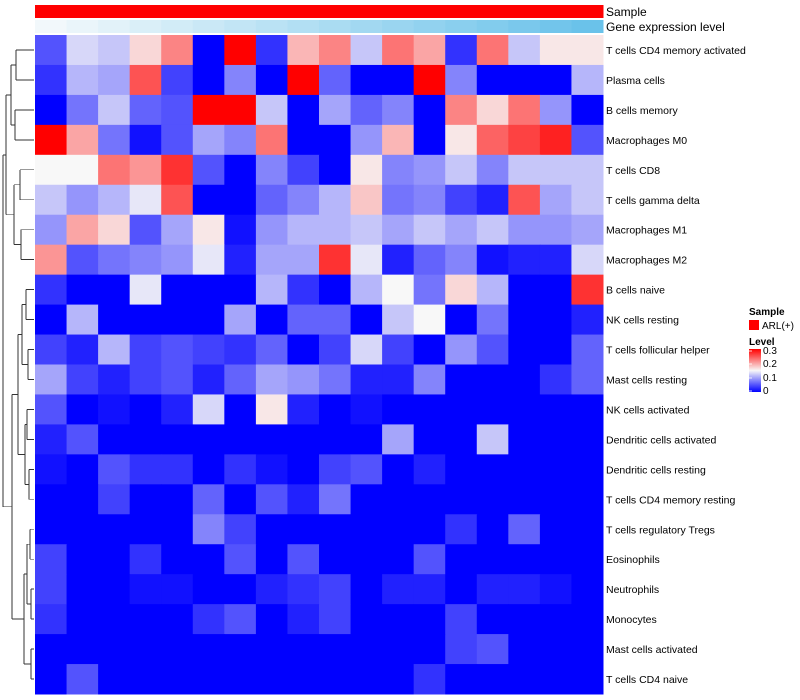 The width and height of the screenshot is (800, 700). Describe the element at coordinates (770, 378) in the screenshot. I see `level-tick-label: 0.1` at that location.